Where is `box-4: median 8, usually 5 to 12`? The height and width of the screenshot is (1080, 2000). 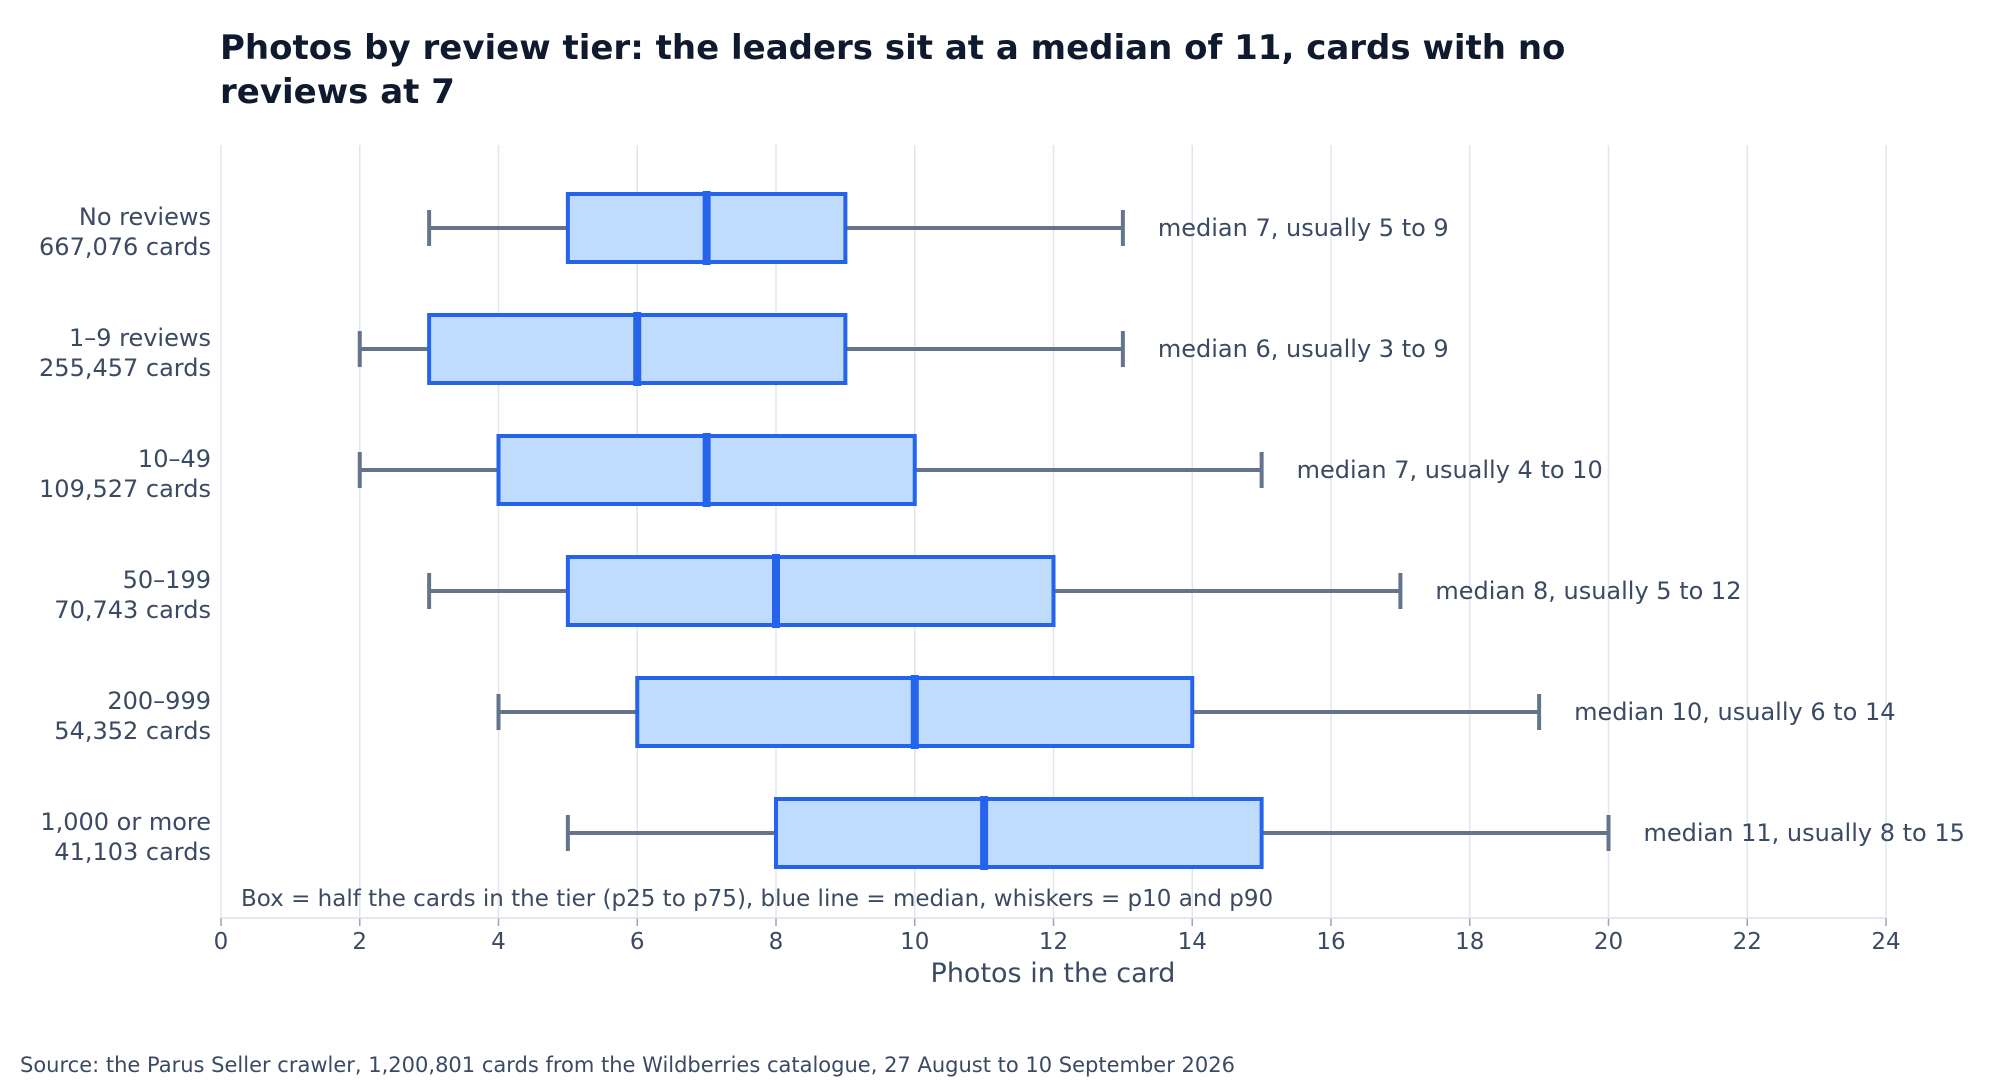 box-4: median 8, usually 5 to 12 is located at coordinates (1084, 591).